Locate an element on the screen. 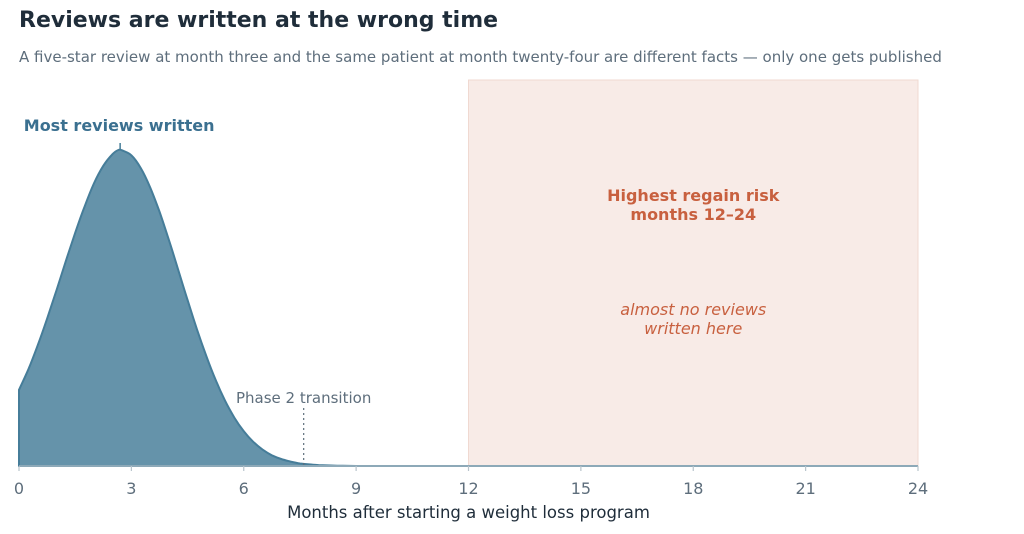 This screenshot has width=1024, height=534. x-tick-label: 3 is located at coordinates (131, 488).